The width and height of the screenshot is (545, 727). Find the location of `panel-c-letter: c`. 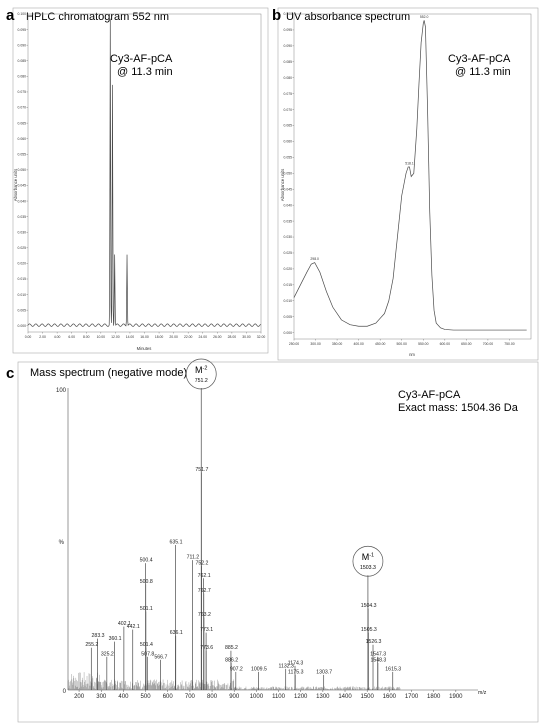

panel-c-letter: c is located at coordinates (10, 373).